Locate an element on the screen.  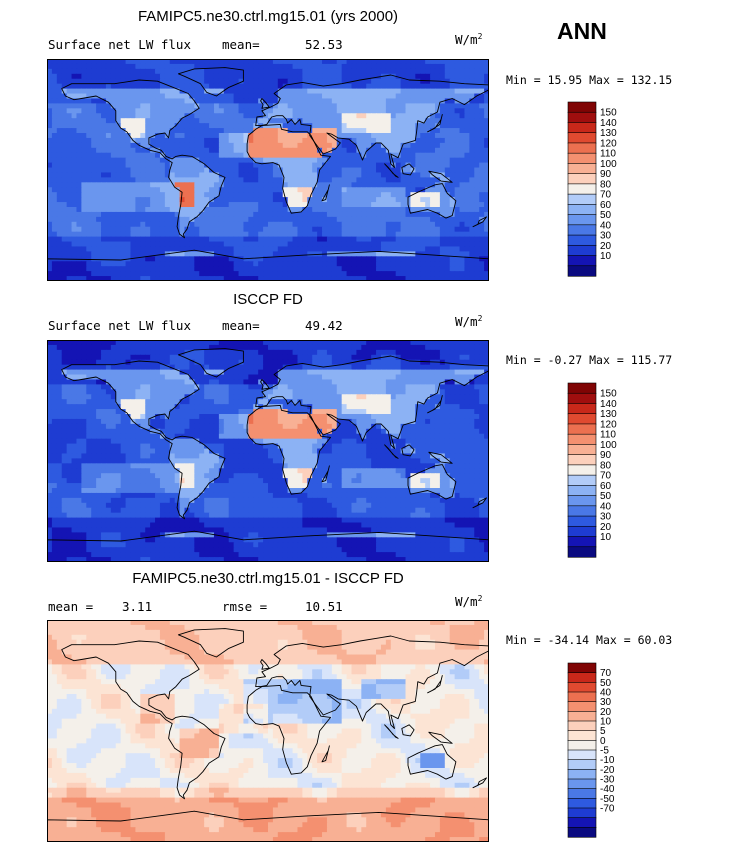
coastline is located at coordinates (265, 103).